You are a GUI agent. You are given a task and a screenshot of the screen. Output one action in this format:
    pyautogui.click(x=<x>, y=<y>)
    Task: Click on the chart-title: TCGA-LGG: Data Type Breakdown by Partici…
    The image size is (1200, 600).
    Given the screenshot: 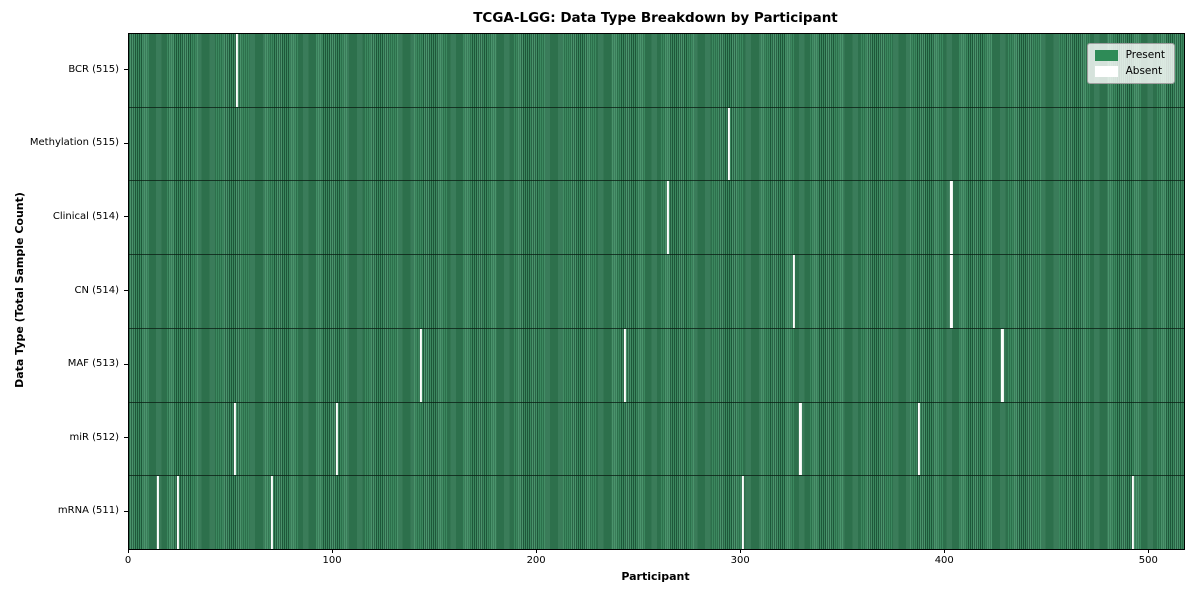 What is the action you would take?
    pyautogui.click(x=655, y=18)
    